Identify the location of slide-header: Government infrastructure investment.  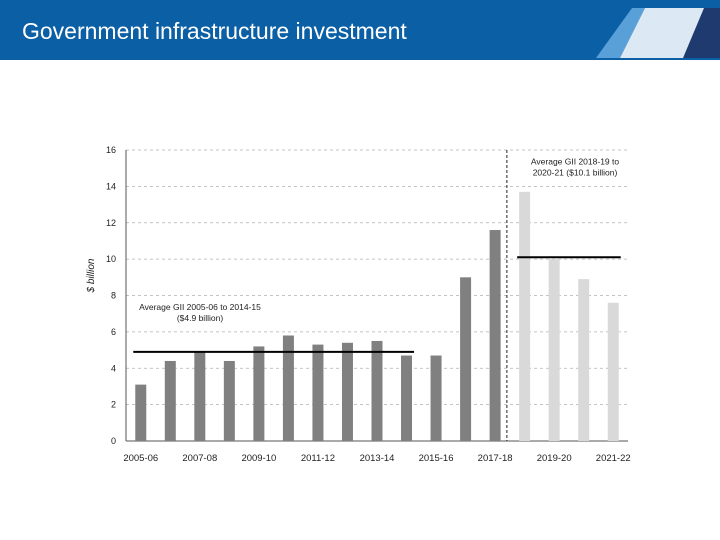
(360, 30).